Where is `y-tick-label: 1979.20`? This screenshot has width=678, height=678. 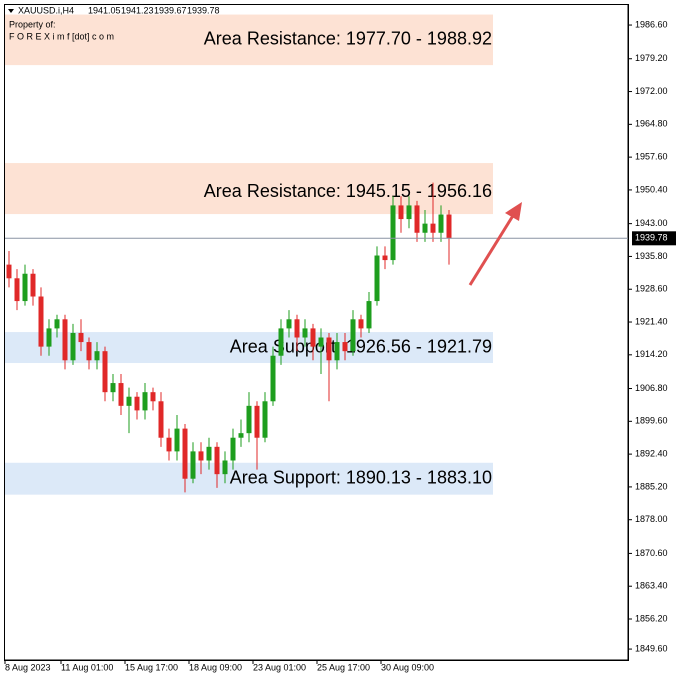 y-tick-label: 1979.20 is located at coordinates (651, 58).